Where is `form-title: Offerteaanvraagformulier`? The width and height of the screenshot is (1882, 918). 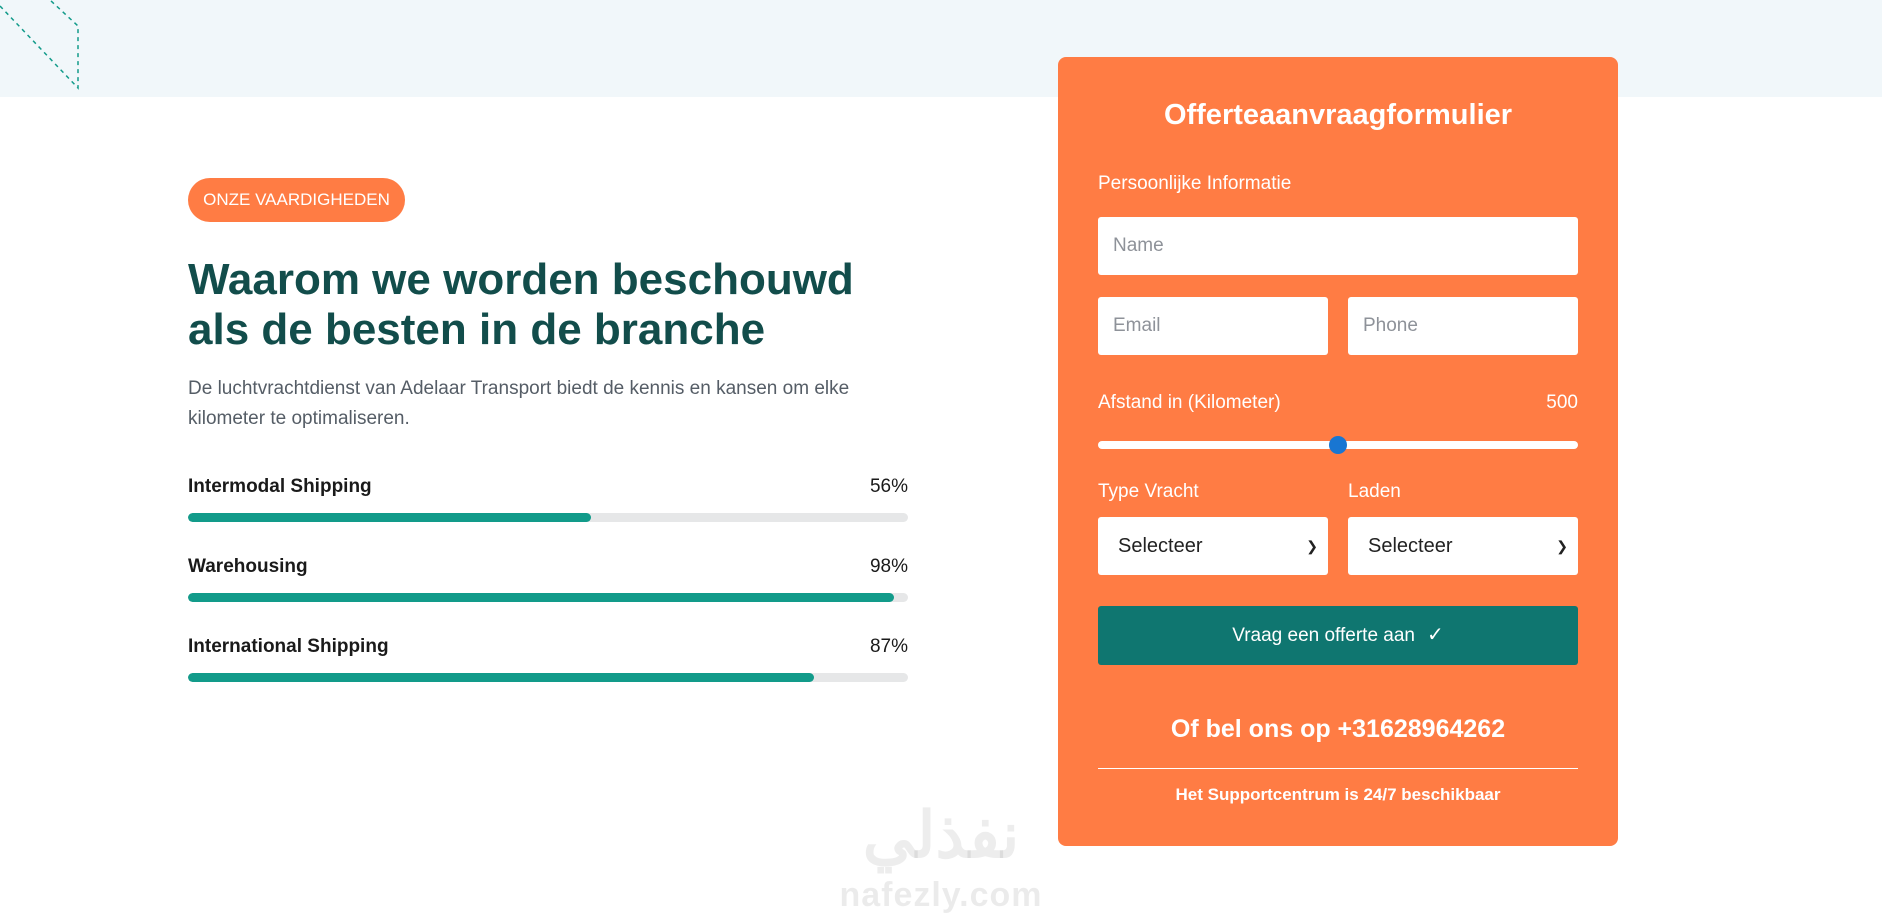 form-title: Offerteaanvraagformulier is located at coordinates (1338, 115).